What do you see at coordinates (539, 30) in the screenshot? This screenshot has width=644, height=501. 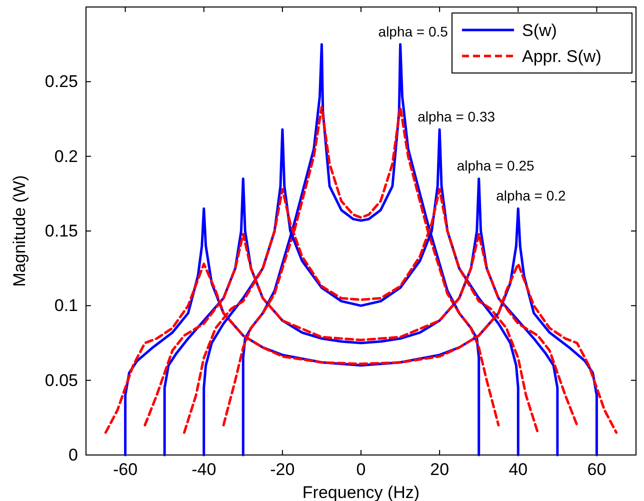 I see `legend-label: S(w)` at bounding box center [539, 30].